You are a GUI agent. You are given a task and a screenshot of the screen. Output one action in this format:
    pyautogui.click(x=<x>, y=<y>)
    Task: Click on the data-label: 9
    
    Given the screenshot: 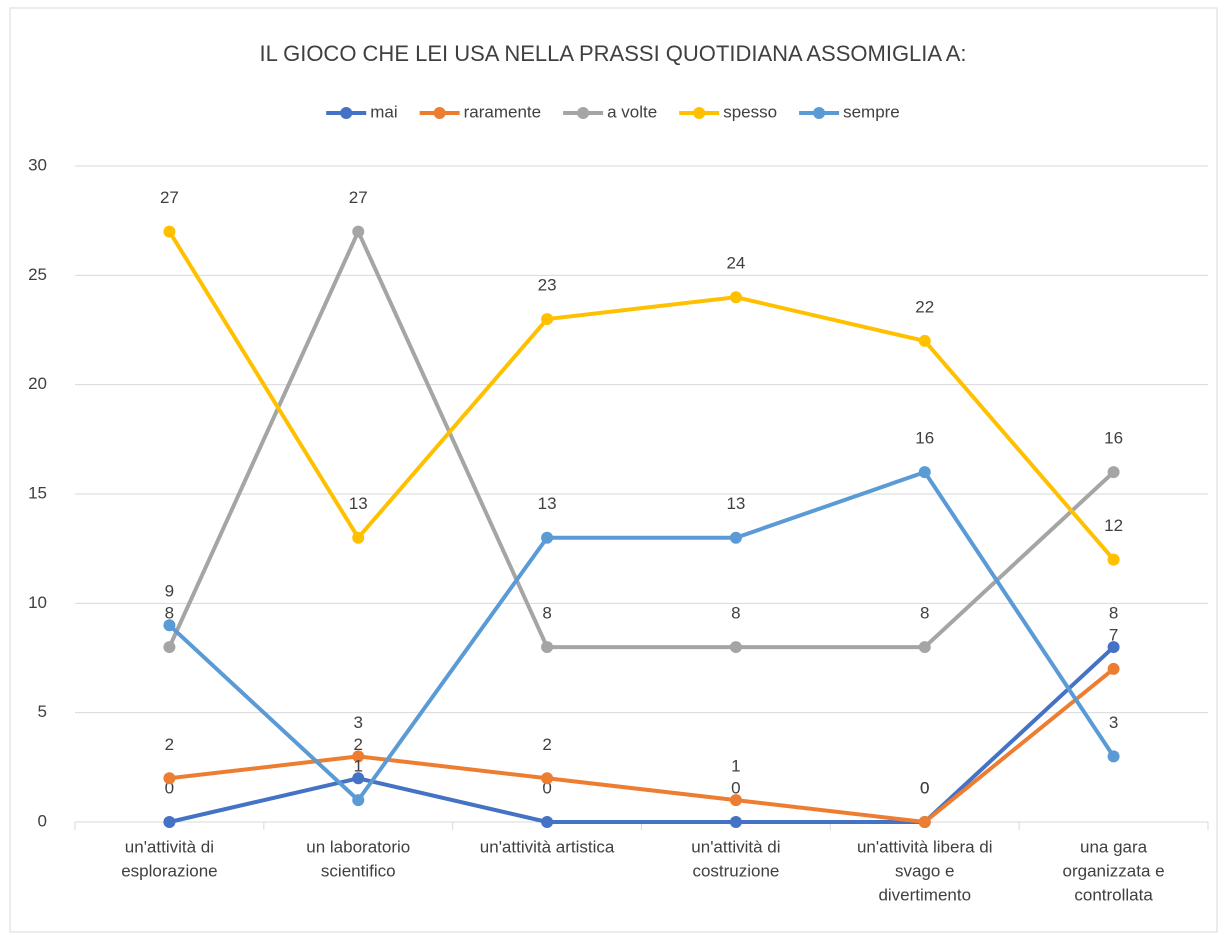 What is the action you would take?
    pyautogui.click(x=169, y=591)
    